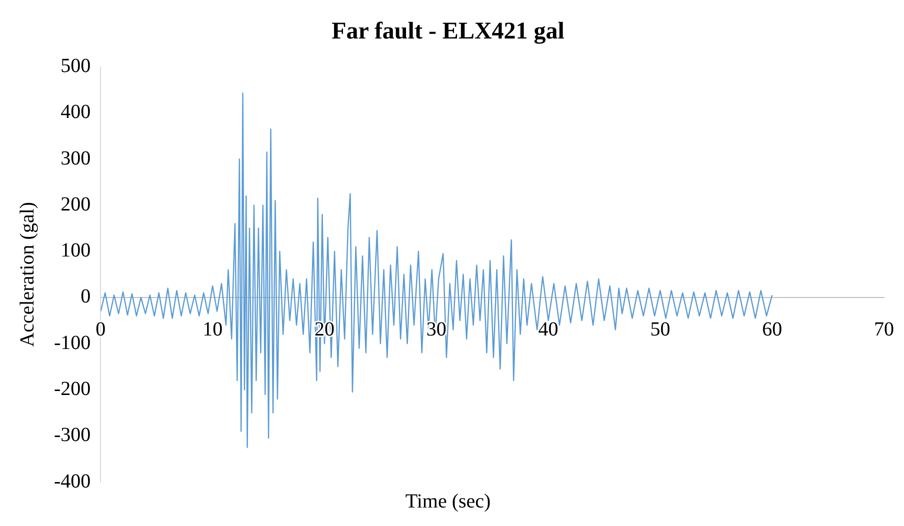  What do you see at coordinates (324, 329) in the screenshot?
I see `x-tick-label: 20` at bounding box center [324, 329].